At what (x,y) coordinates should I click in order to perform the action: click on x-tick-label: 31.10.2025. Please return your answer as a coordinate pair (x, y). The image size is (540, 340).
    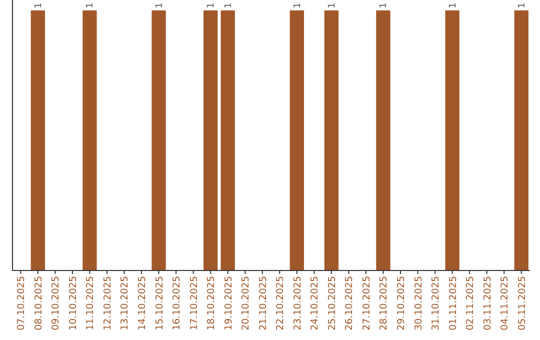
    Looking at the image, I should click on (436, 303).